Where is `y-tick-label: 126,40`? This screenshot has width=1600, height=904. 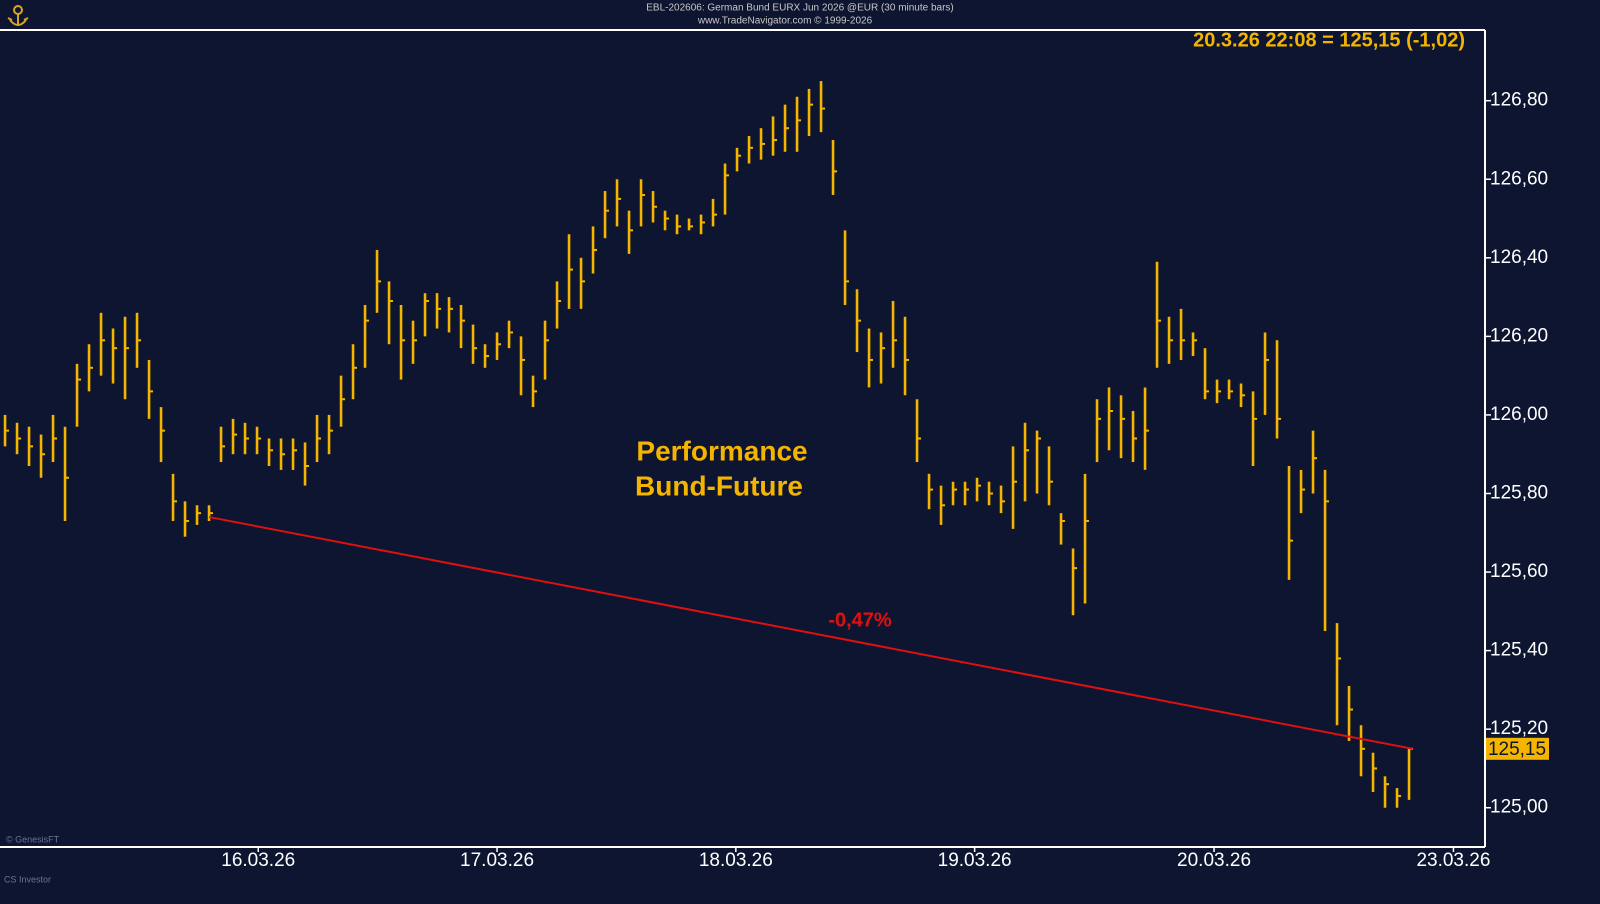 y-tick-label: 126,40 is located at coordinates (1519, 257).